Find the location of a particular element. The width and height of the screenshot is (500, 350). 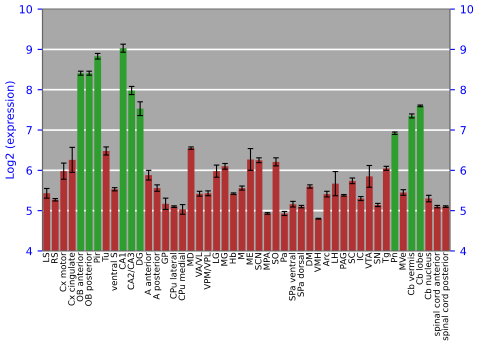

x-tick-label: CPu lateral is located at coordinates (173, 276).